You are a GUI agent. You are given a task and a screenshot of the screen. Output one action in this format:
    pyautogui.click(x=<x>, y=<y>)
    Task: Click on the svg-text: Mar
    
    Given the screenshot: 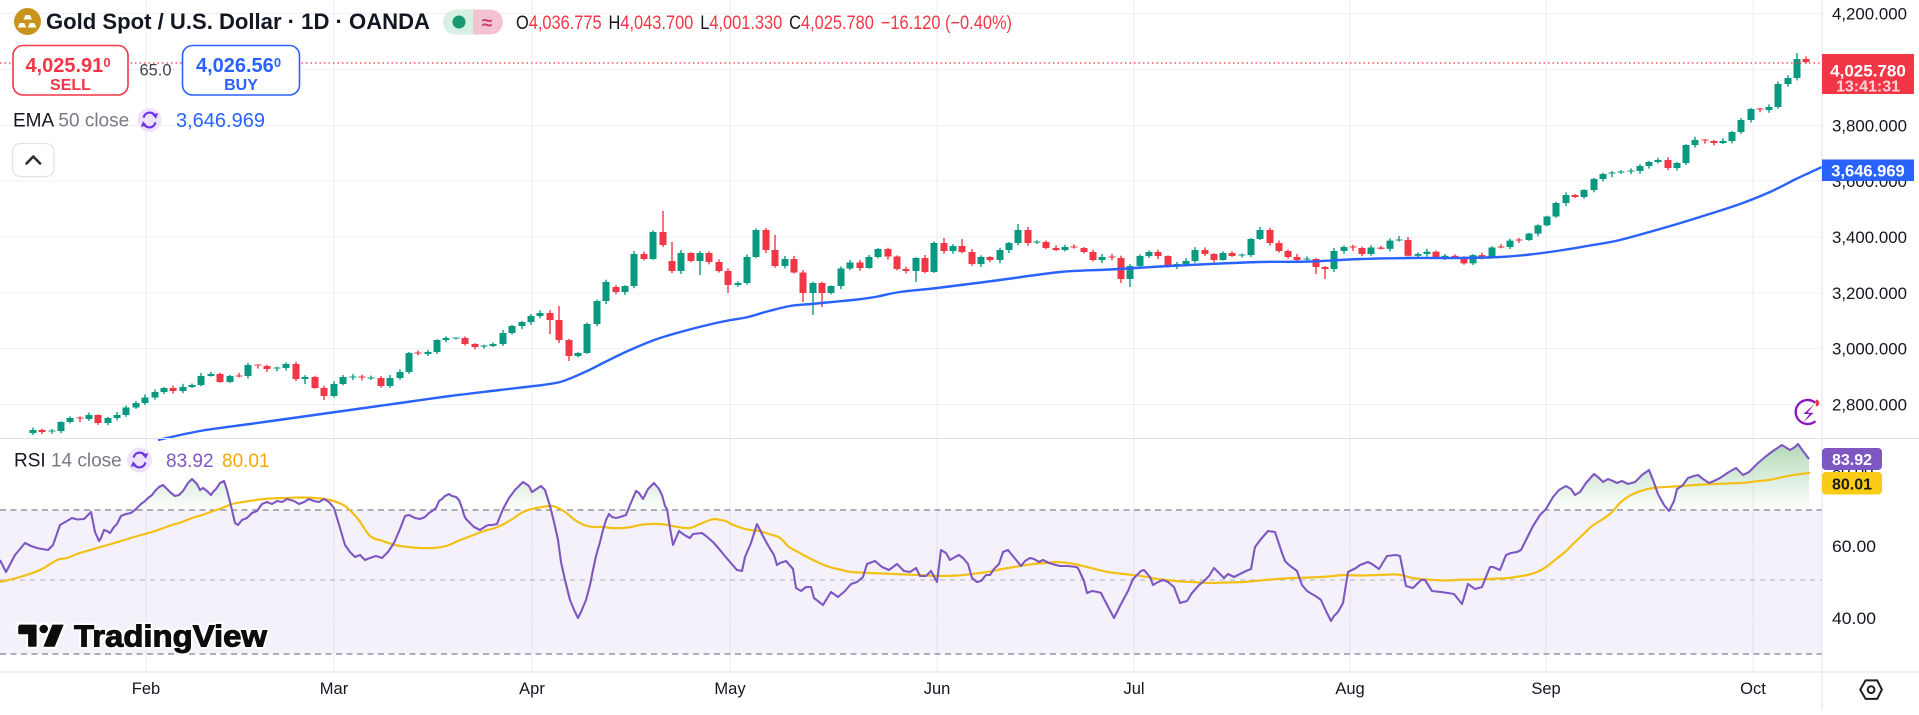 What is the action you would take?
    pyautogui.click(x=334, y=689)
    